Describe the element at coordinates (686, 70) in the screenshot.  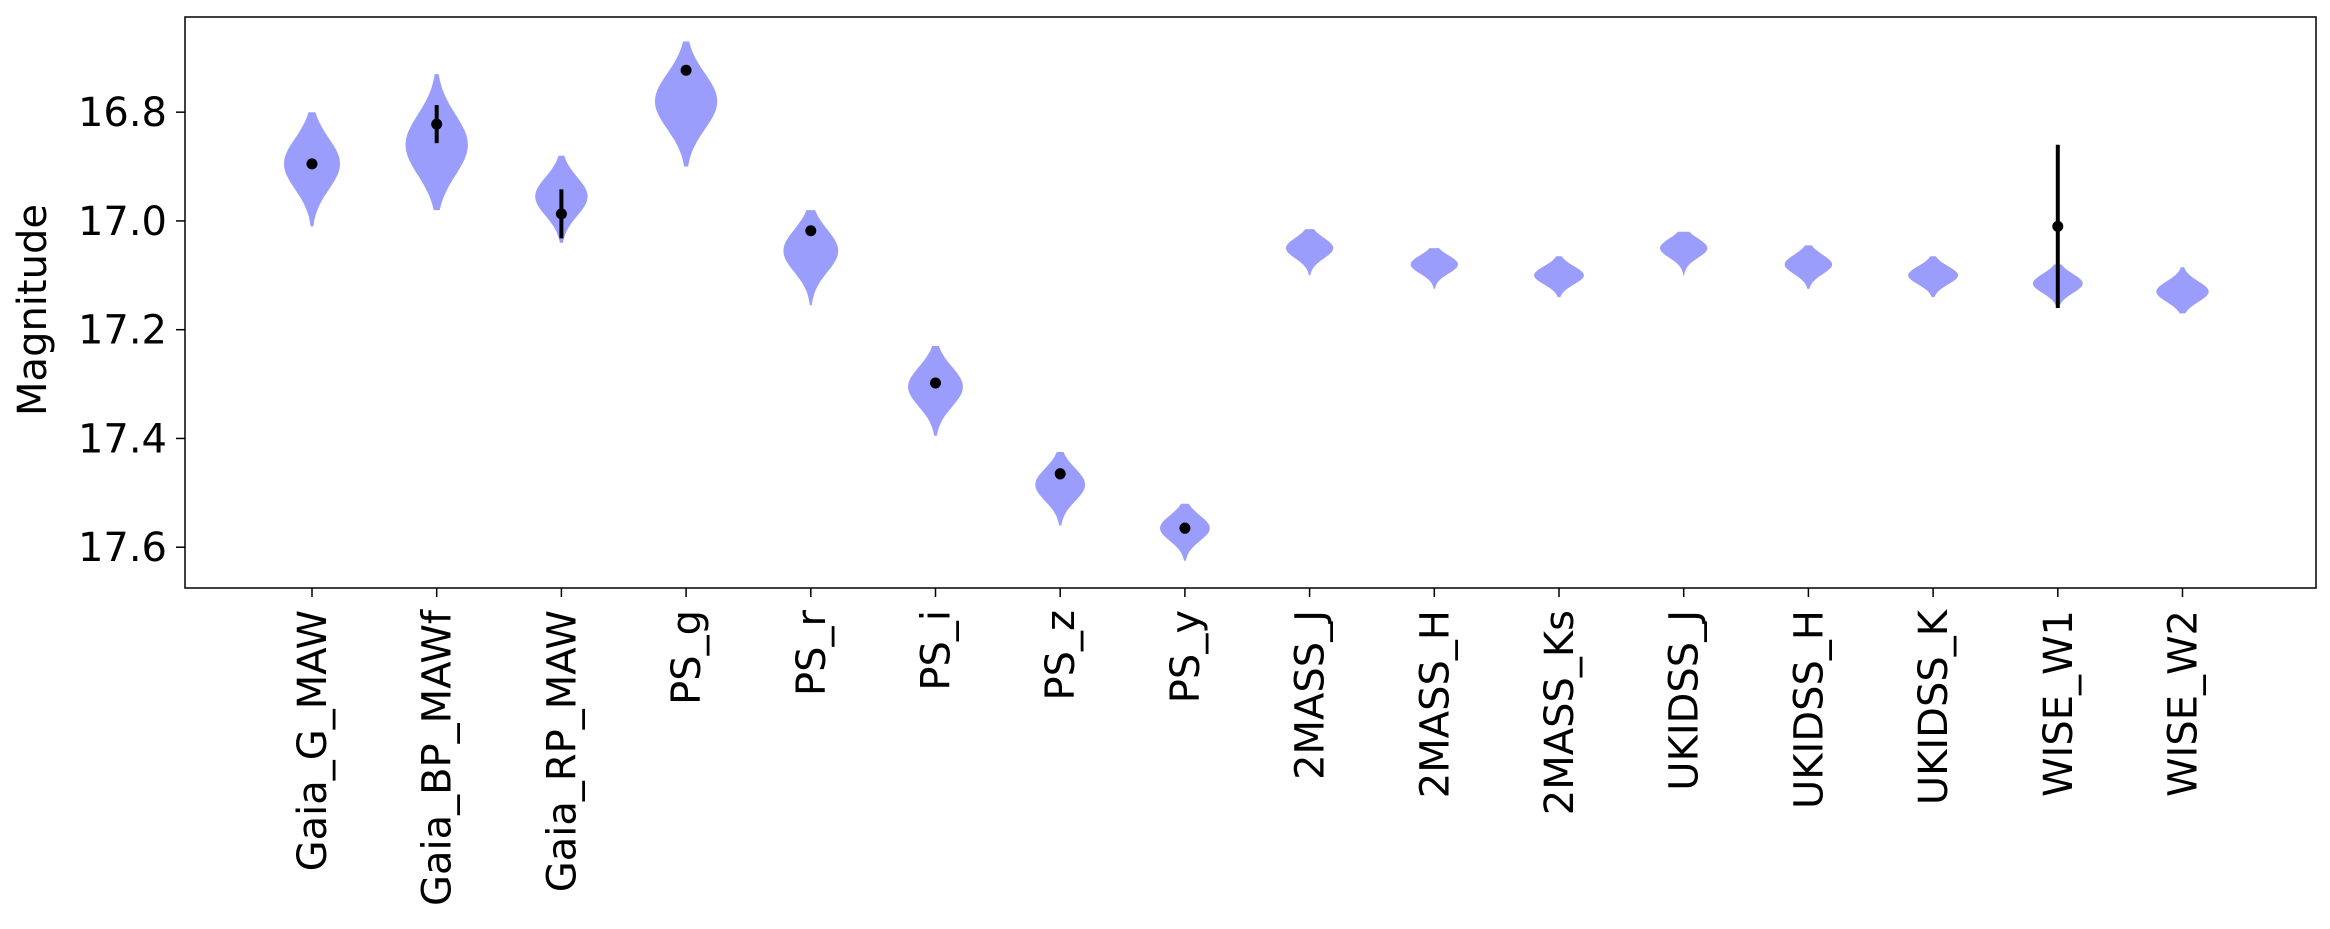
I see `point-PS_g` at that location.